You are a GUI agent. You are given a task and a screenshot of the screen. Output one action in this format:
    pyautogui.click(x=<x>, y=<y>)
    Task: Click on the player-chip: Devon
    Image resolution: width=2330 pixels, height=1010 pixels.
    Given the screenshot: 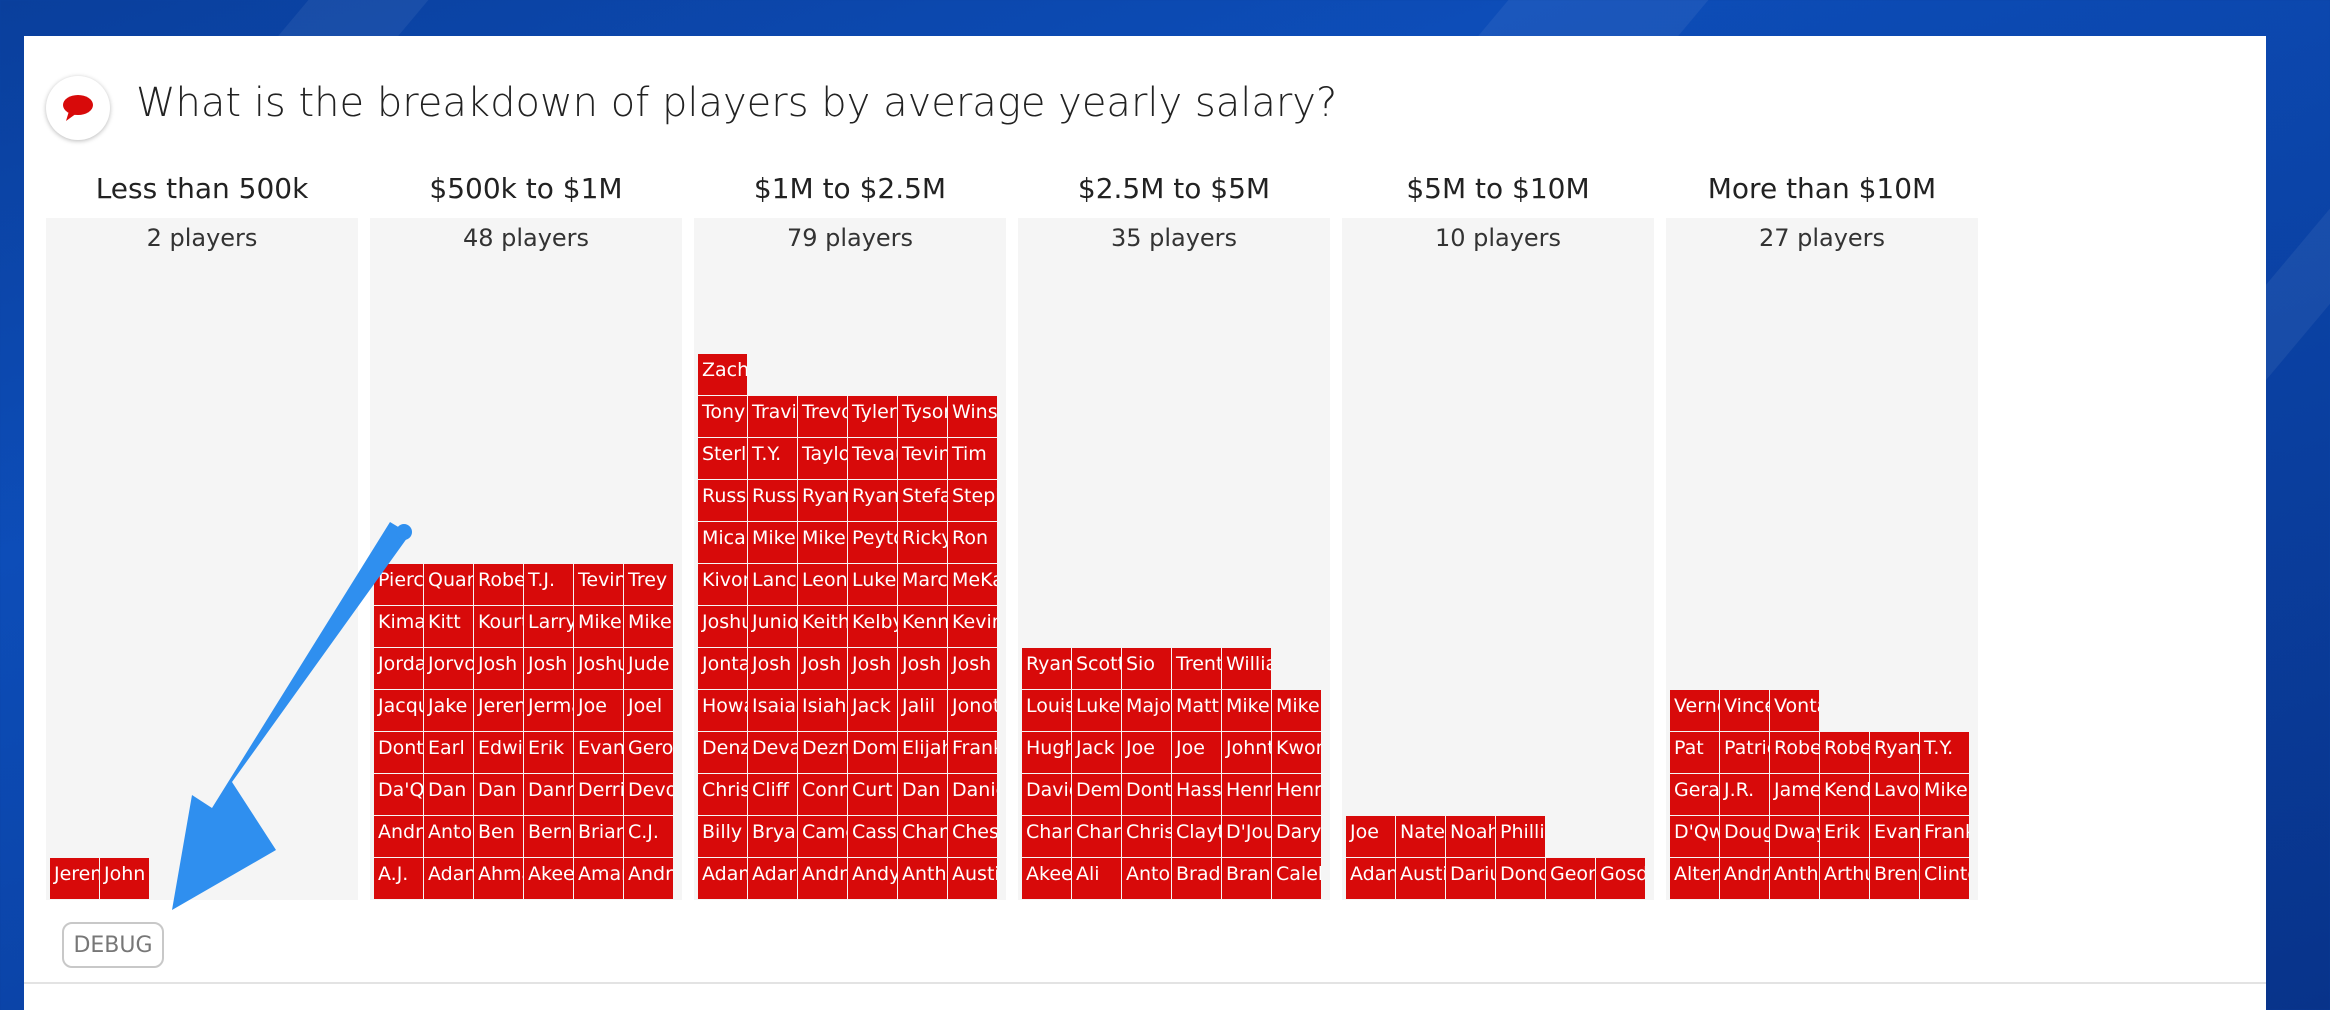 What is the action you would take?
    pyautogui.click(x=649, y=795)
    